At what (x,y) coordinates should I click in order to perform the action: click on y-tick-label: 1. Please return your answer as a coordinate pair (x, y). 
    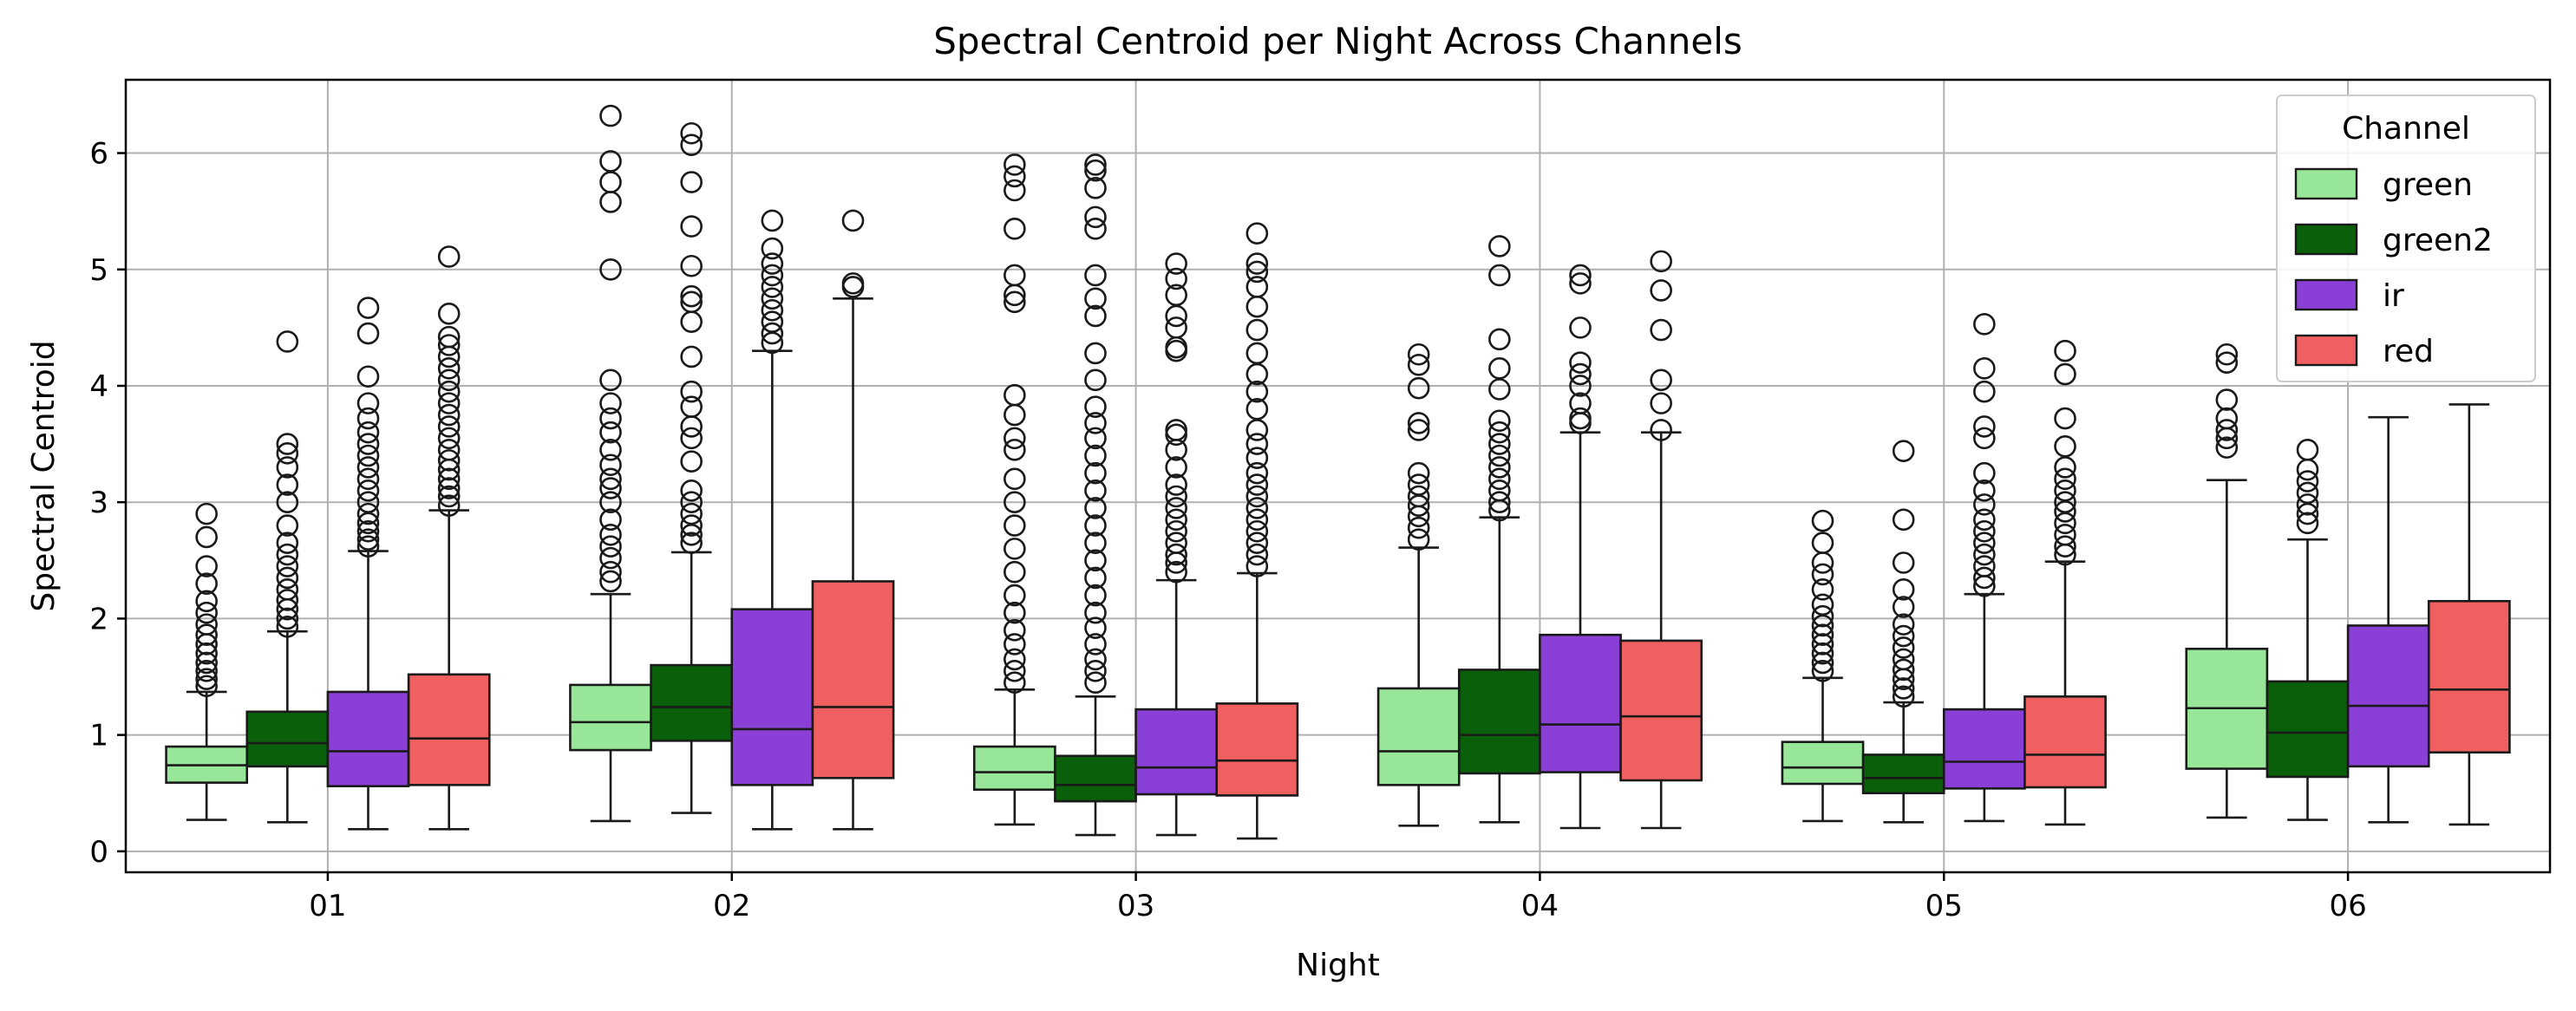
    Looking at the image, I should click on (98, 736).